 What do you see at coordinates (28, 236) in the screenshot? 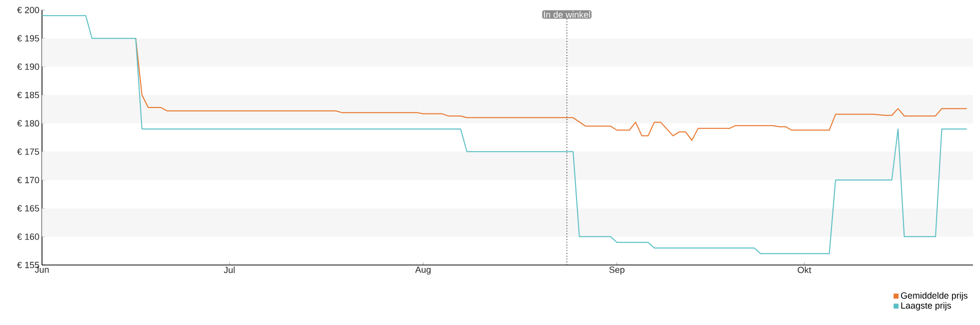
I see `y-tick-label: € 160` at bounding box center [28, 236].